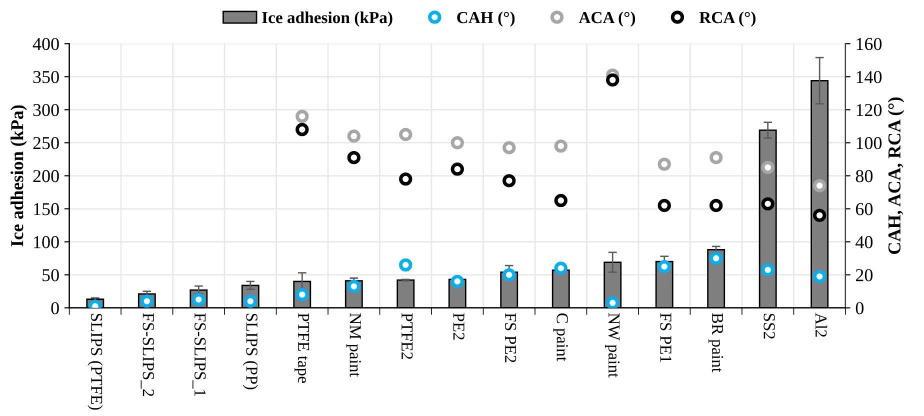 The image size is (924, 416). What do you see at coordinates (769, 326) in the screenshot?
I see `x-tick-label: SS2` at bounding box center [769, 326].